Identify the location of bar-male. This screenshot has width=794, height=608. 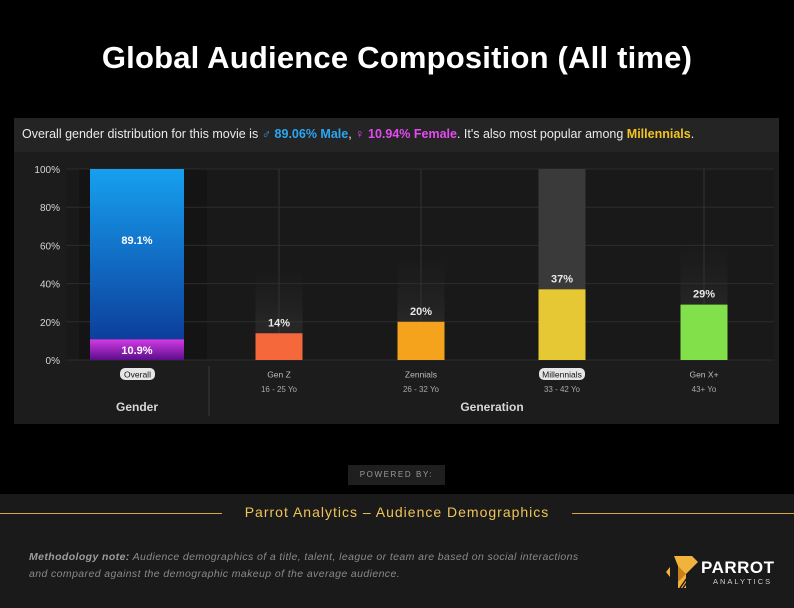
(137, 254).